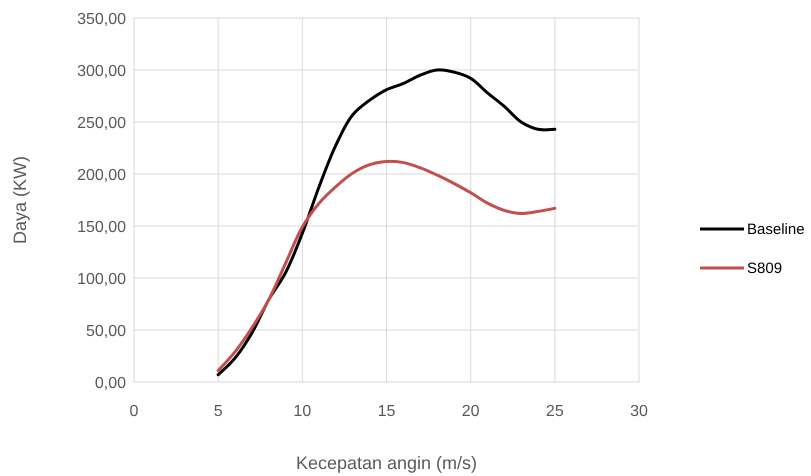 The width and height of the screenshot is (811, 476). What do you see at coordinates (387, 463) in the screenshot?
I see `x-axis-title: Kecepatan angin (m/s)` at bounding box center [387, 463].